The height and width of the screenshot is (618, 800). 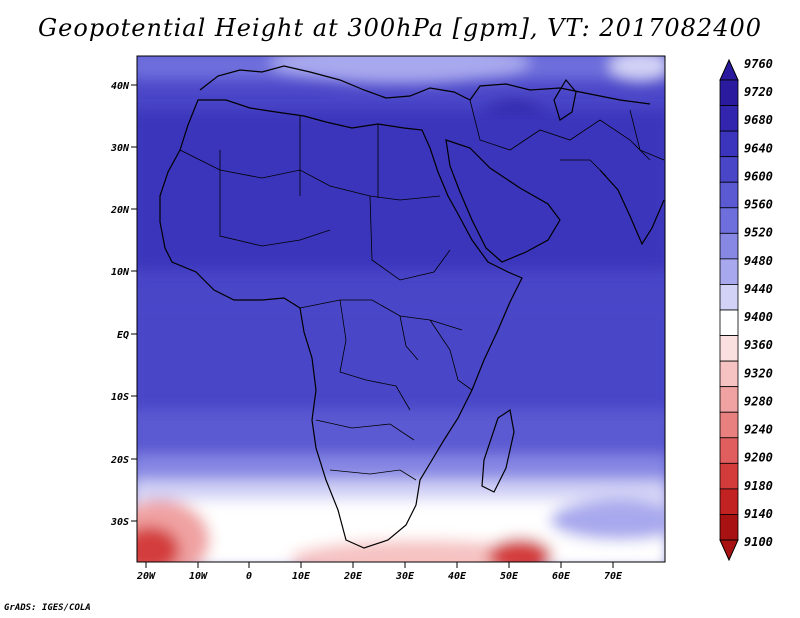 What do you see at coordinates (607, 520) in the screenshot?
I see `field-east-light-lobe` at bounding box center [607, 520].